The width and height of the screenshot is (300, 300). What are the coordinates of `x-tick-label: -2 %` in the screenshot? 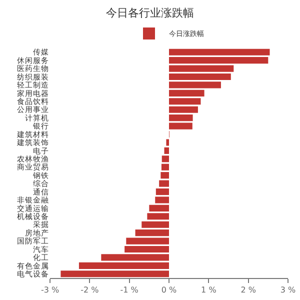 It's located at (90, 290).